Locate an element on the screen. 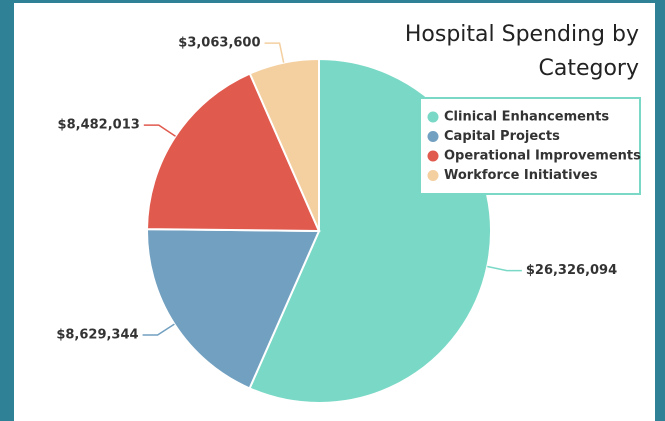 Image resolution: width=665 pixels, height=421 pixels. chart-title: Hospital Spending by Category is located at coordinates (521, 51).